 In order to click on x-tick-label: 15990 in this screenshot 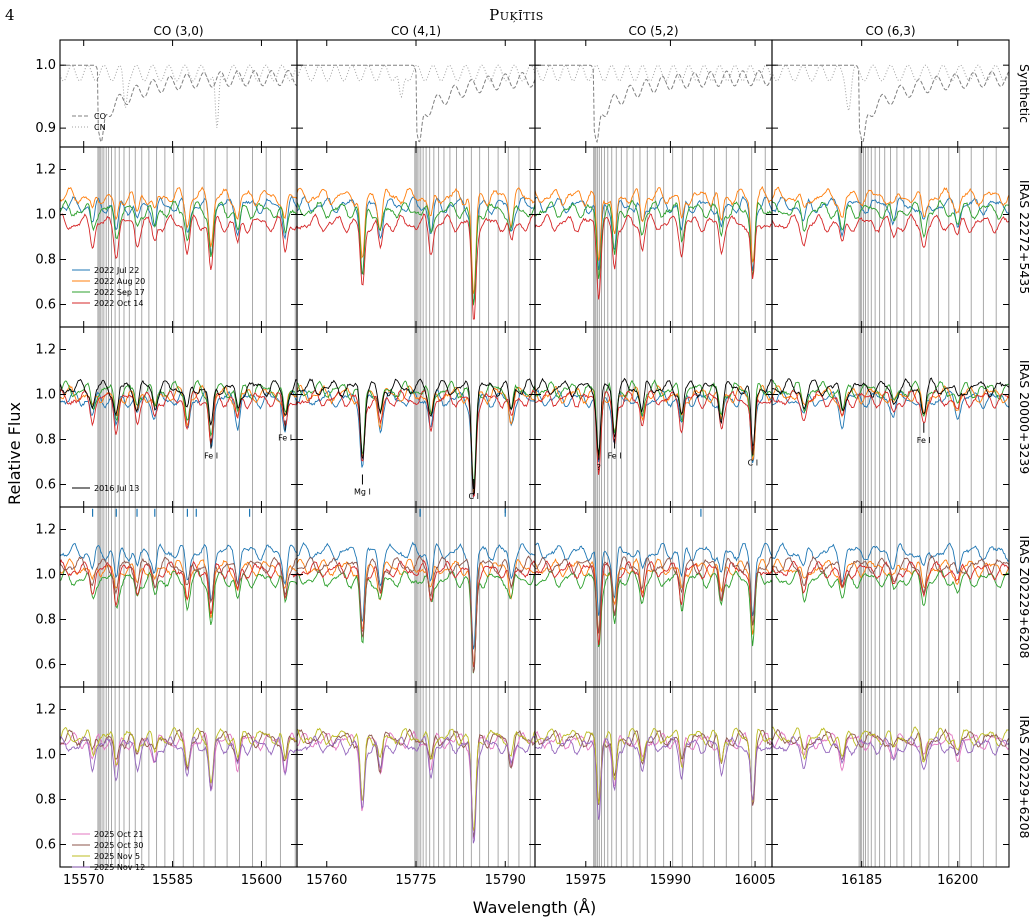, I will do `click(670, 880)`.